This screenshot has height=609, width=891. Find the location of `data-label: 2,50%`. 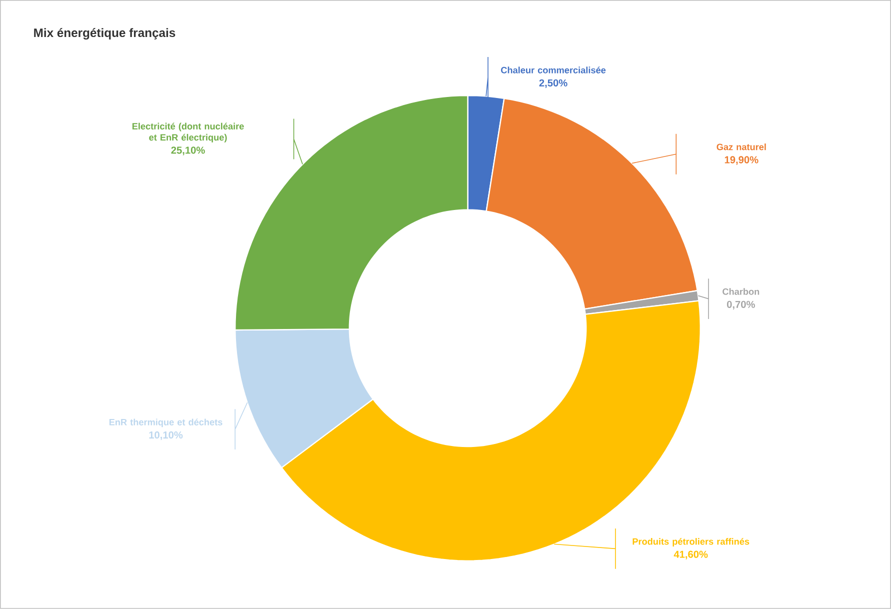

data-label: 2,50% is located at coordinates (553, 83).